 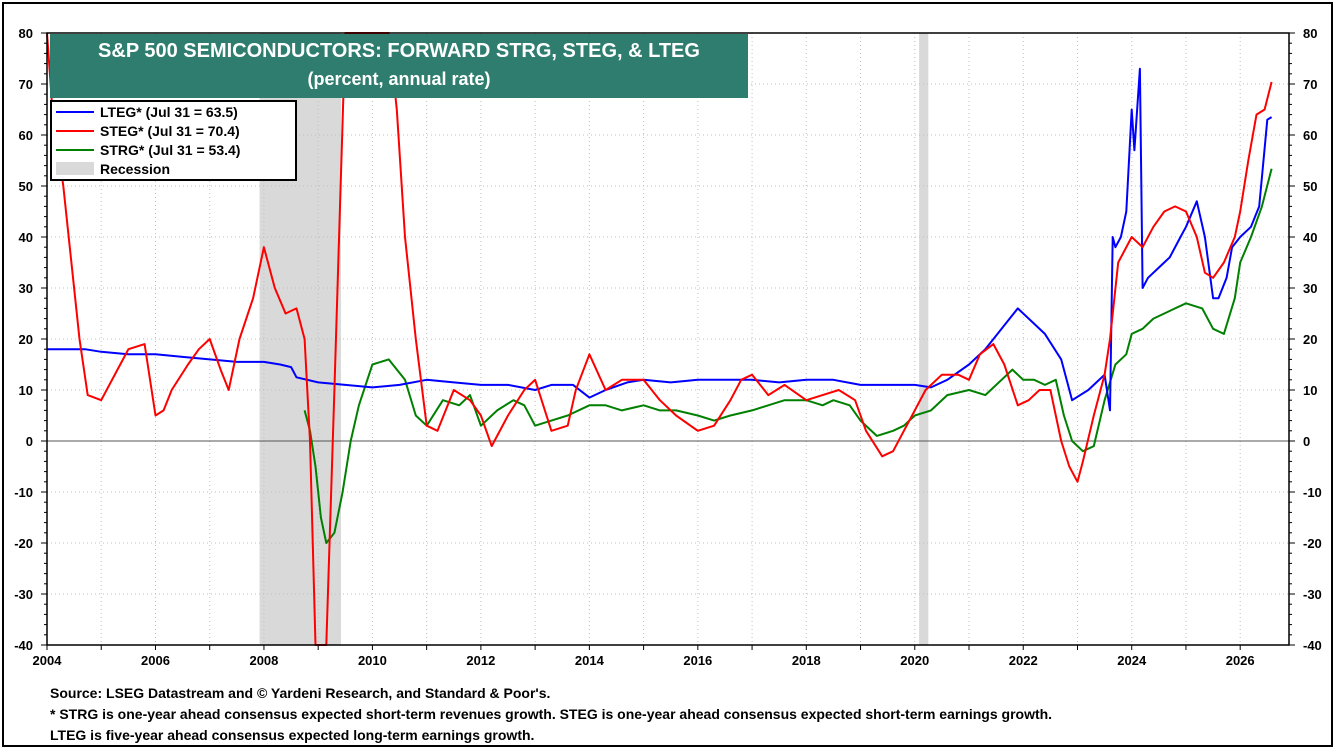 What do you see at coordinates (1312, 492) in the screenshot?
I see `y-tick-label-right--10: -10` at bounding box center [1312, 492].